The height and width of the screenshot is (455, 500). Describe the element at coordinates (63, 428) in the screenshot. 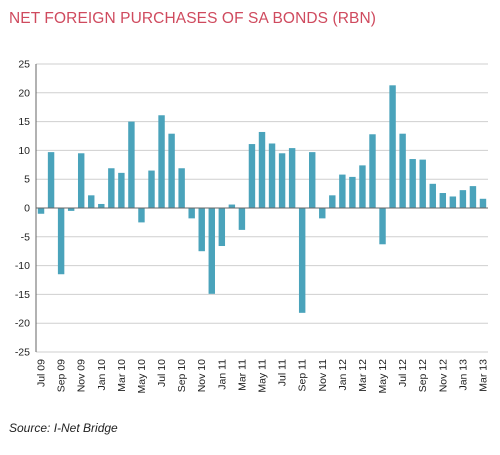

I see `source-note: Source: I-Net Bridge` at that location.